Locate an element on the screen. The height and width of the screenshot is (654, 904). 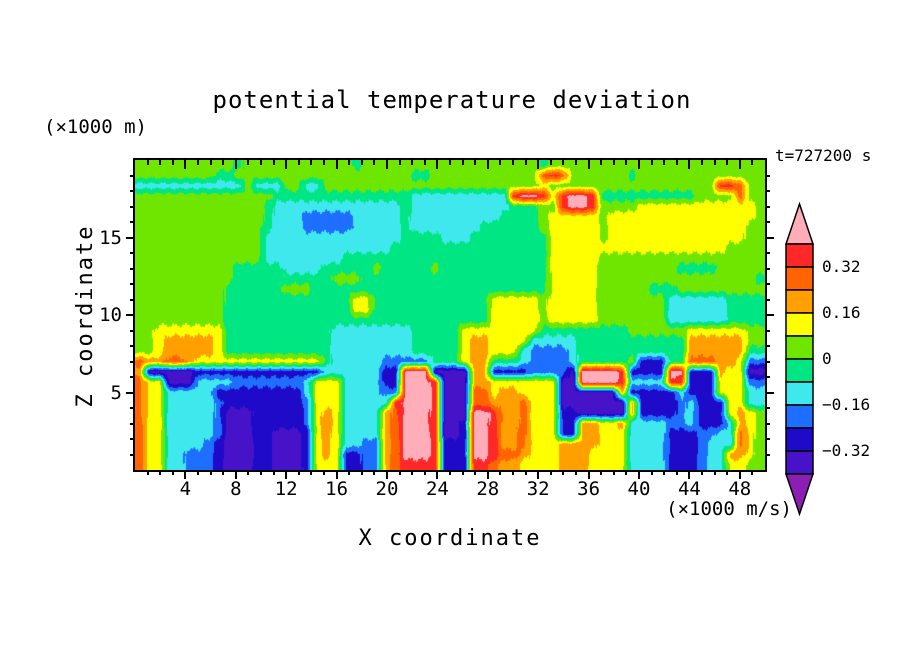
timestamp-label: t=727200 s is located at coordinates (823, 155).